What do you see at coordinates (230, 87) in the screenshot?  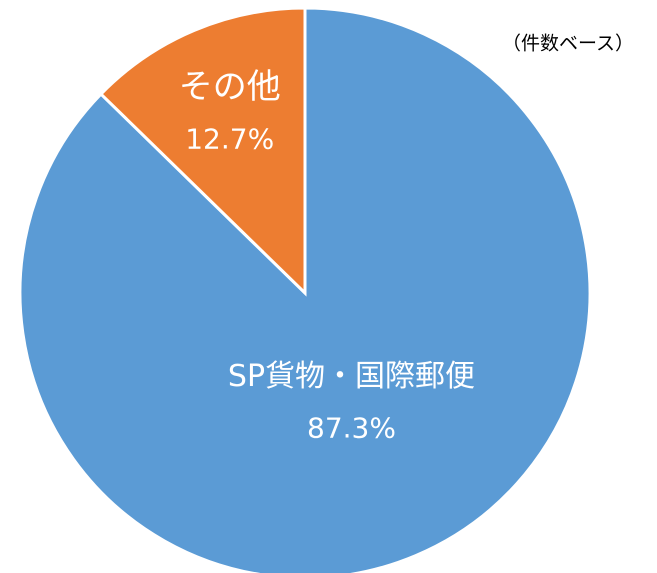 I see `slice-label: その他` at bounding box center [230, 87].